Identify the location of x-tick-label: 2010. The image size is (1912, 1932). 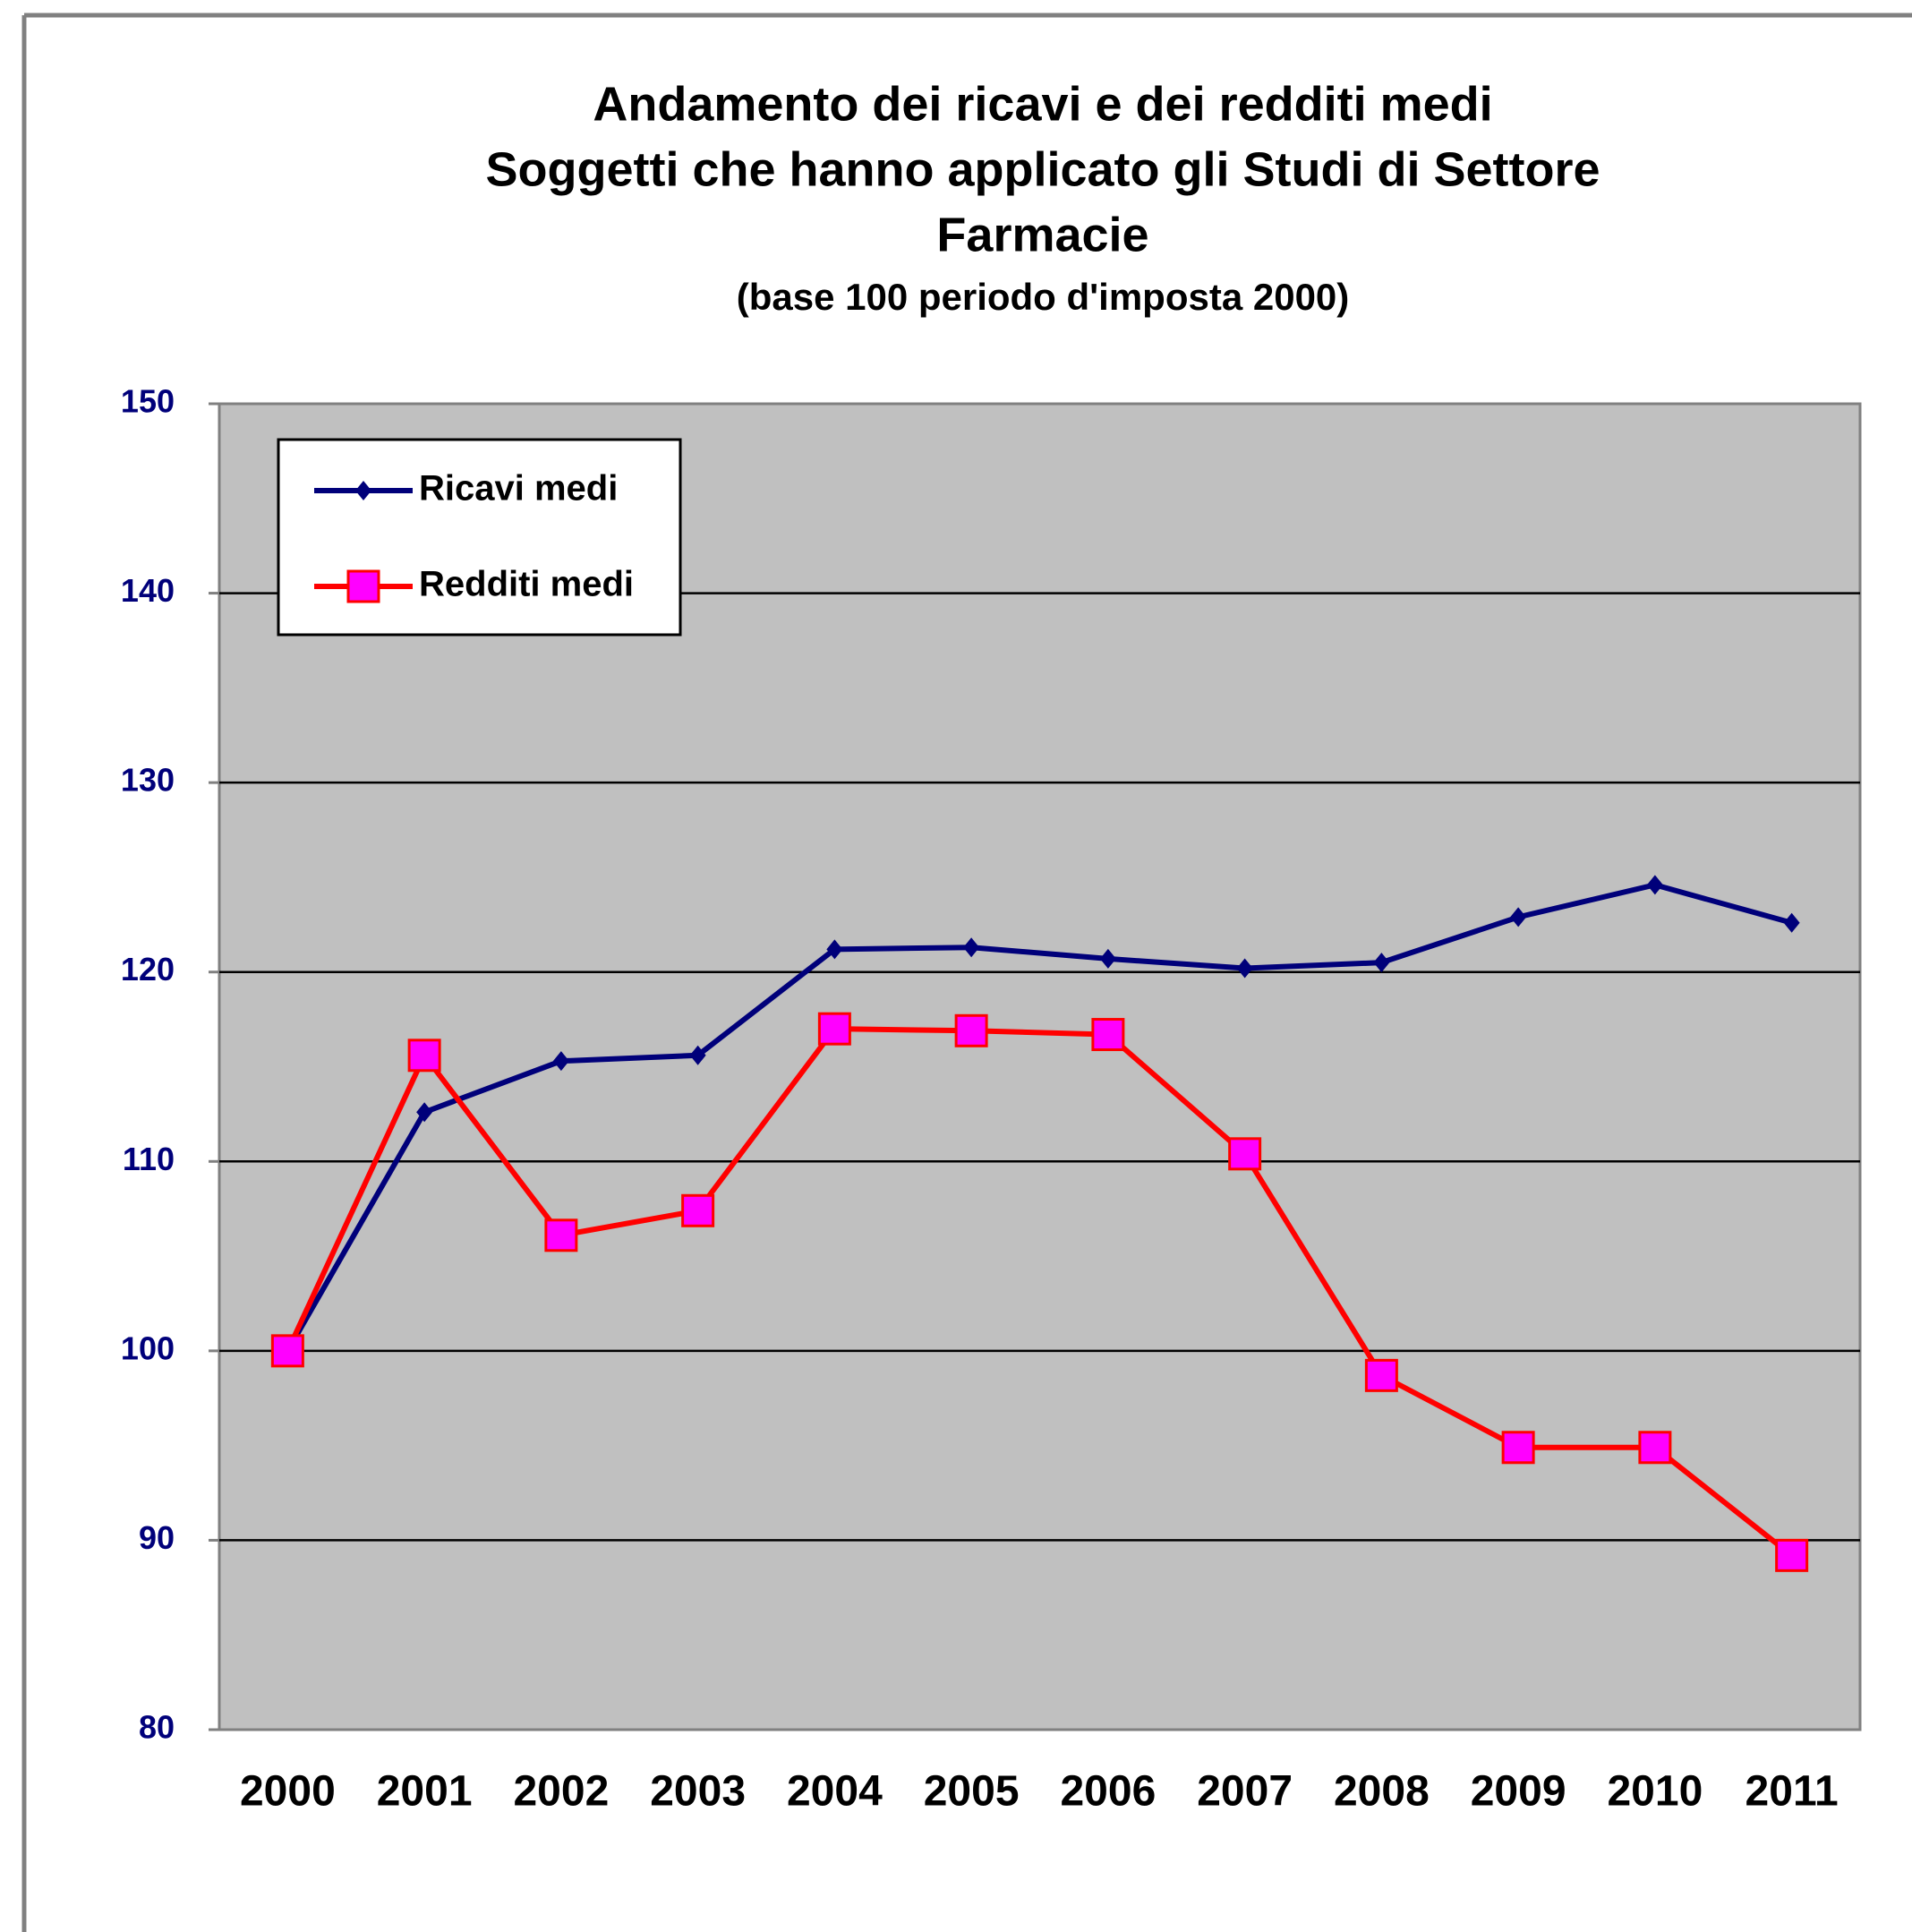
(1655, 1792).